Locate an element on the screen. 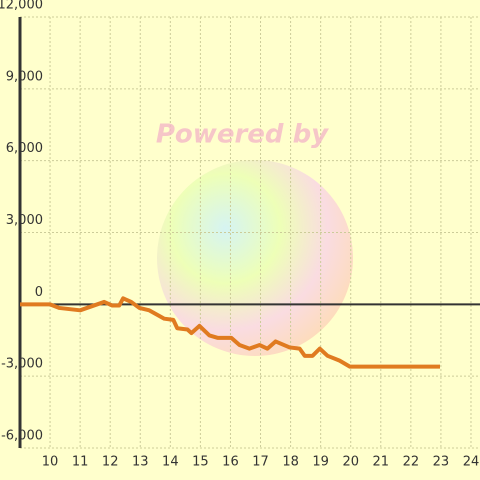 This screenshot has height=480, width=480. x-tick-label: 18 is located at coordinates (290, 462).